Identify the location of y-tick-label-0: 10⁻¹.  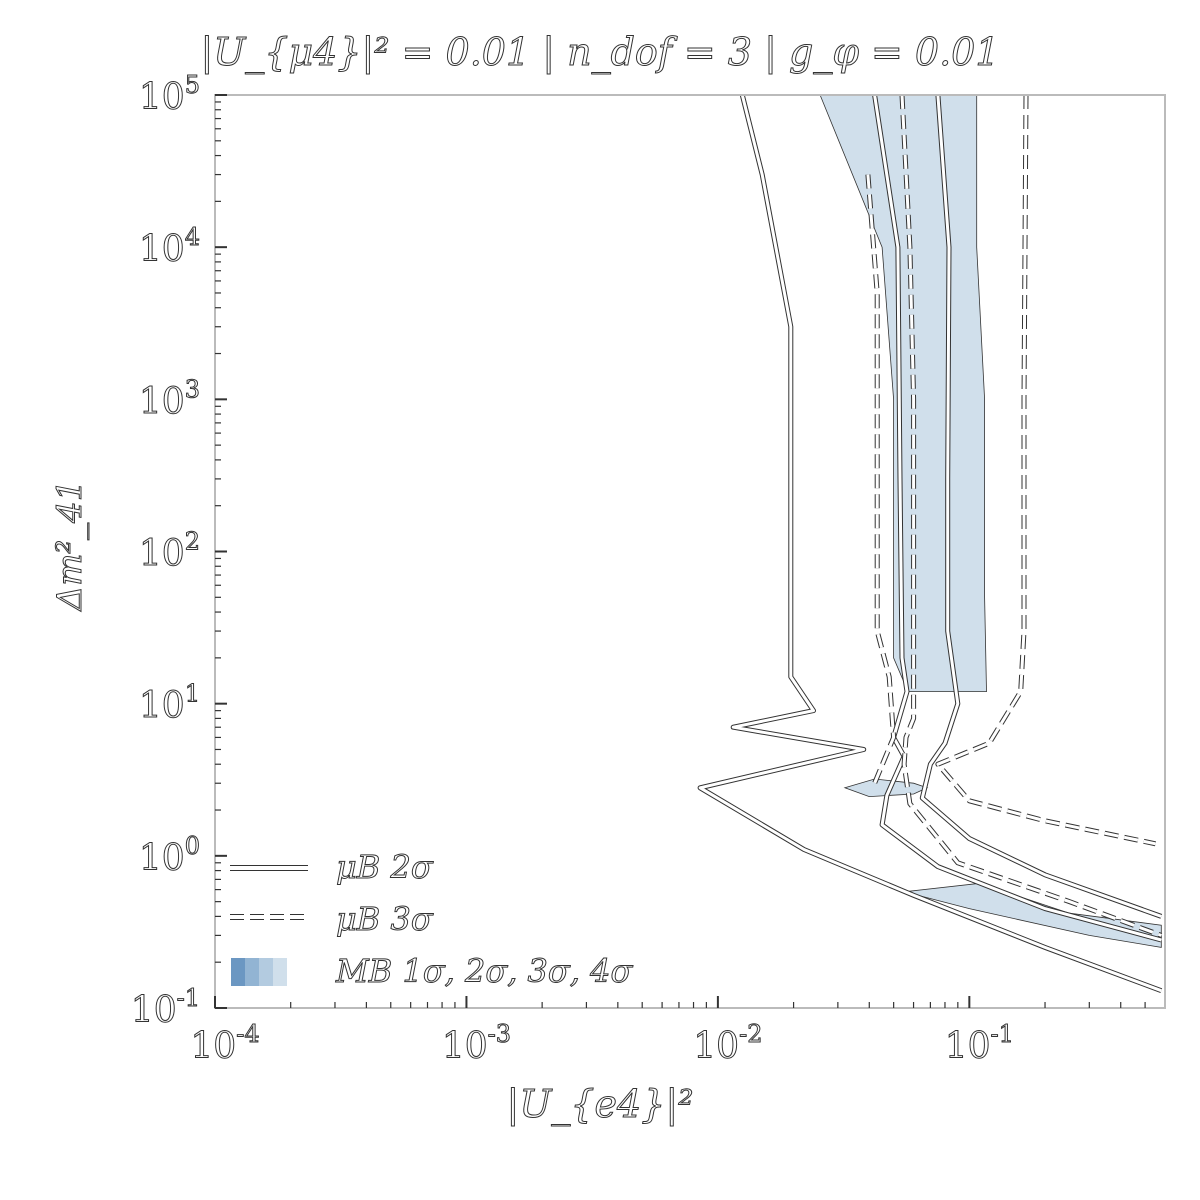
(165, 1007).